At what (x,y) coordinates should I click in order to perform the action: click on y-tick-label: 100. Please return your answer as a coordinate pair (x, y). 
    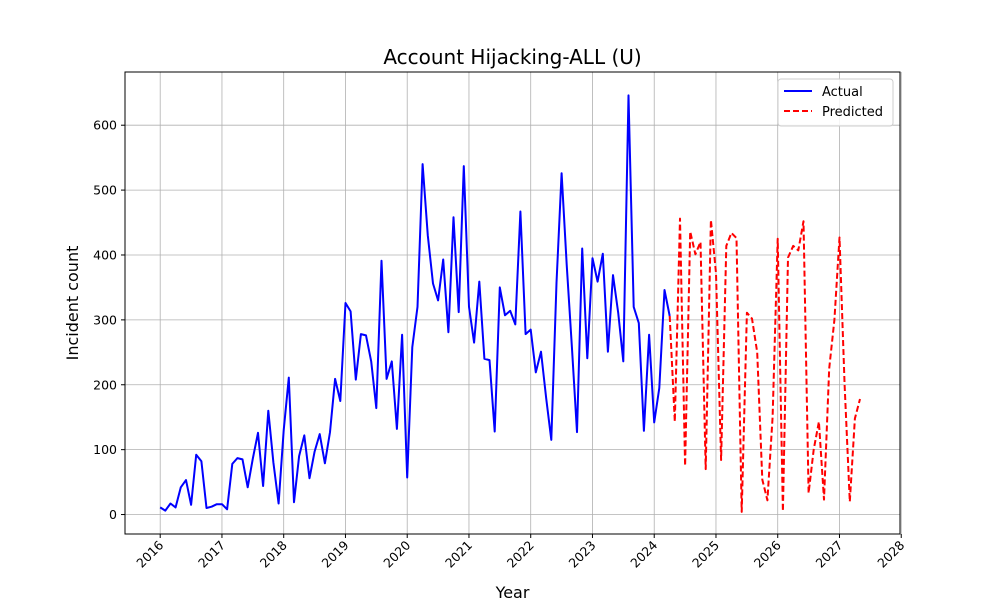
    Looking at the image, I should click on (105, 449).